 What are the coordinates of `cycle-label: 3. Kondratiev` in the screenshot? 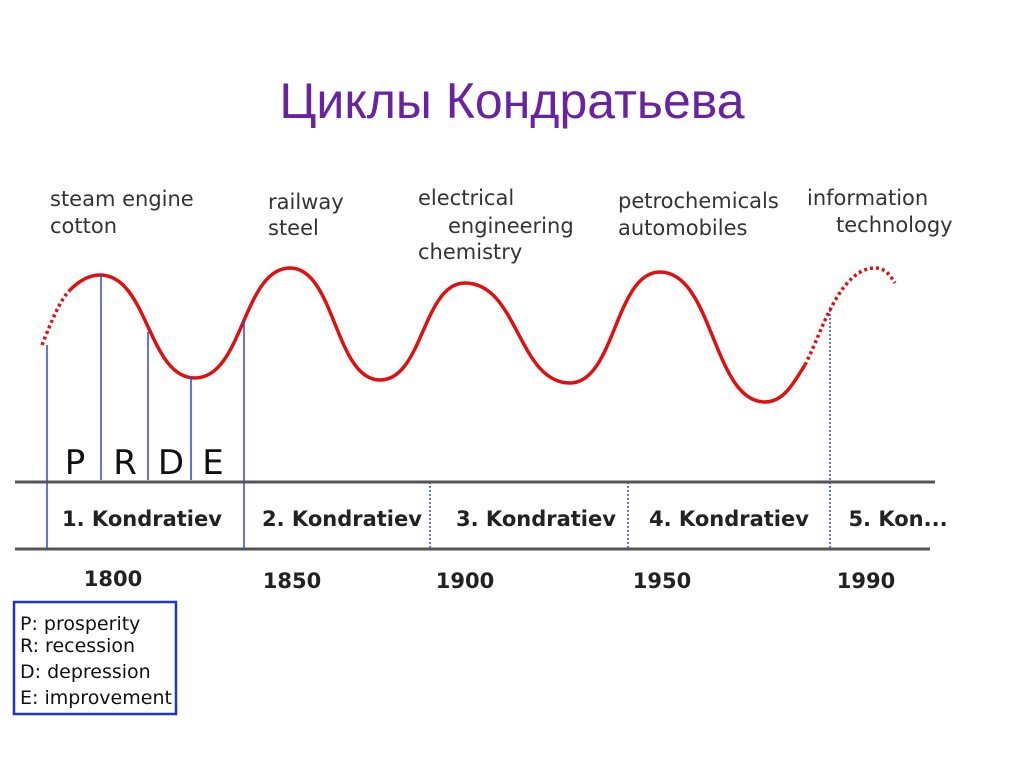 It's located at (536, 519).